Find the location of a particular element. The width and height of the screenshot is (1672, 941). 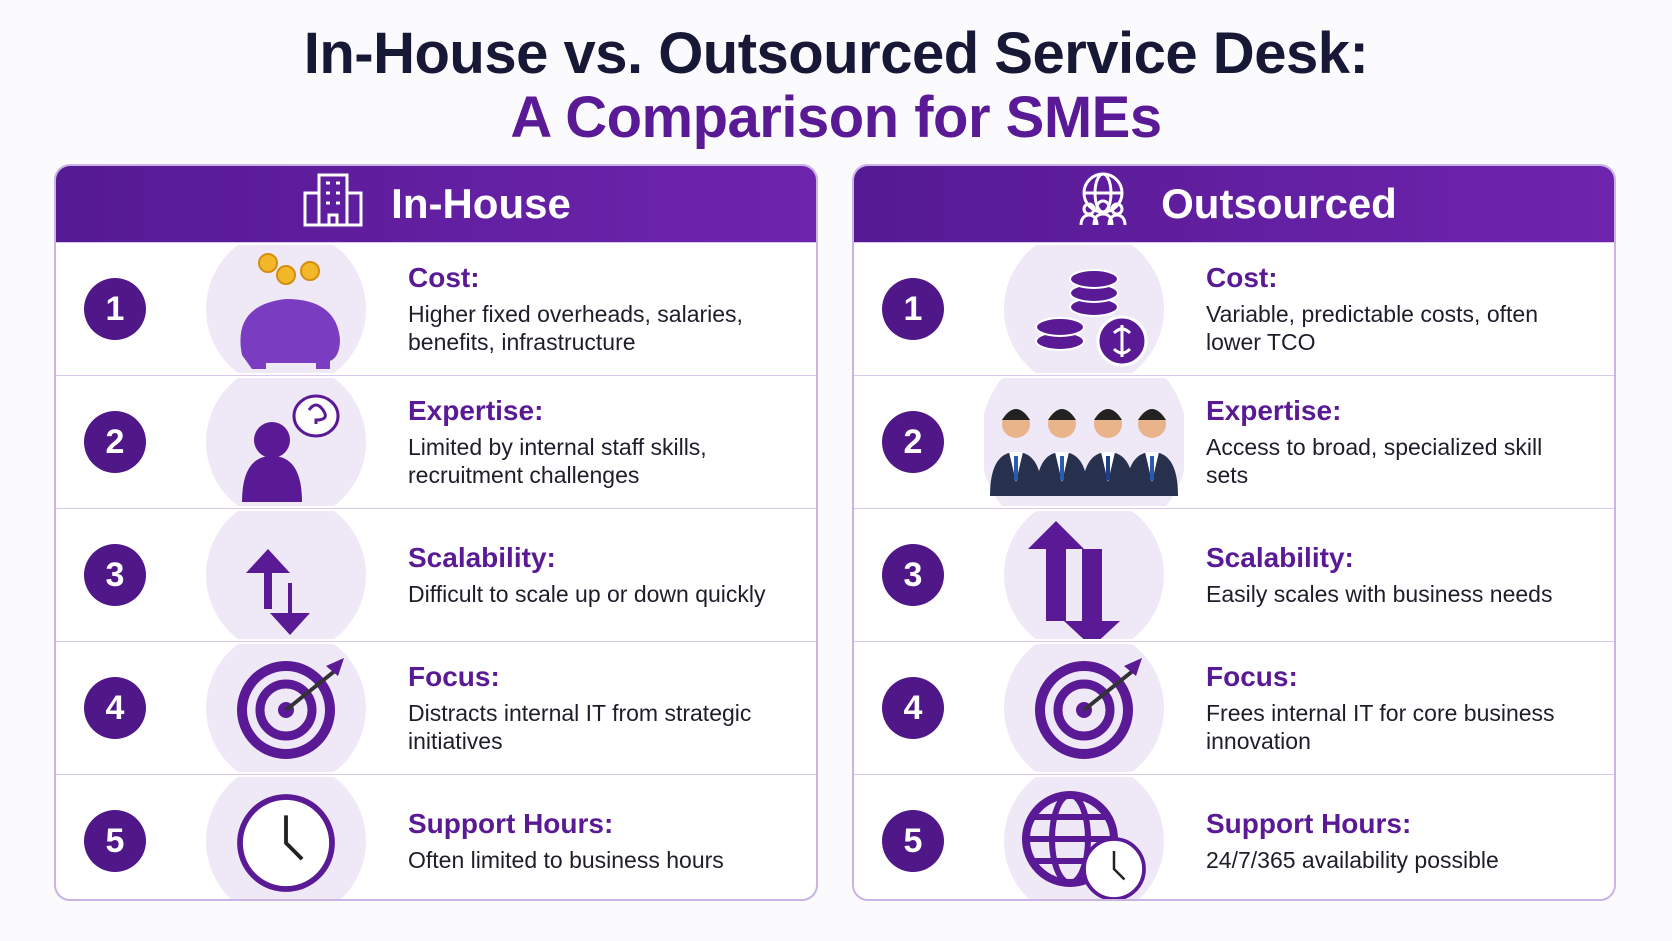

panel-header: Outsourced is located at coordinates (1234, 204).